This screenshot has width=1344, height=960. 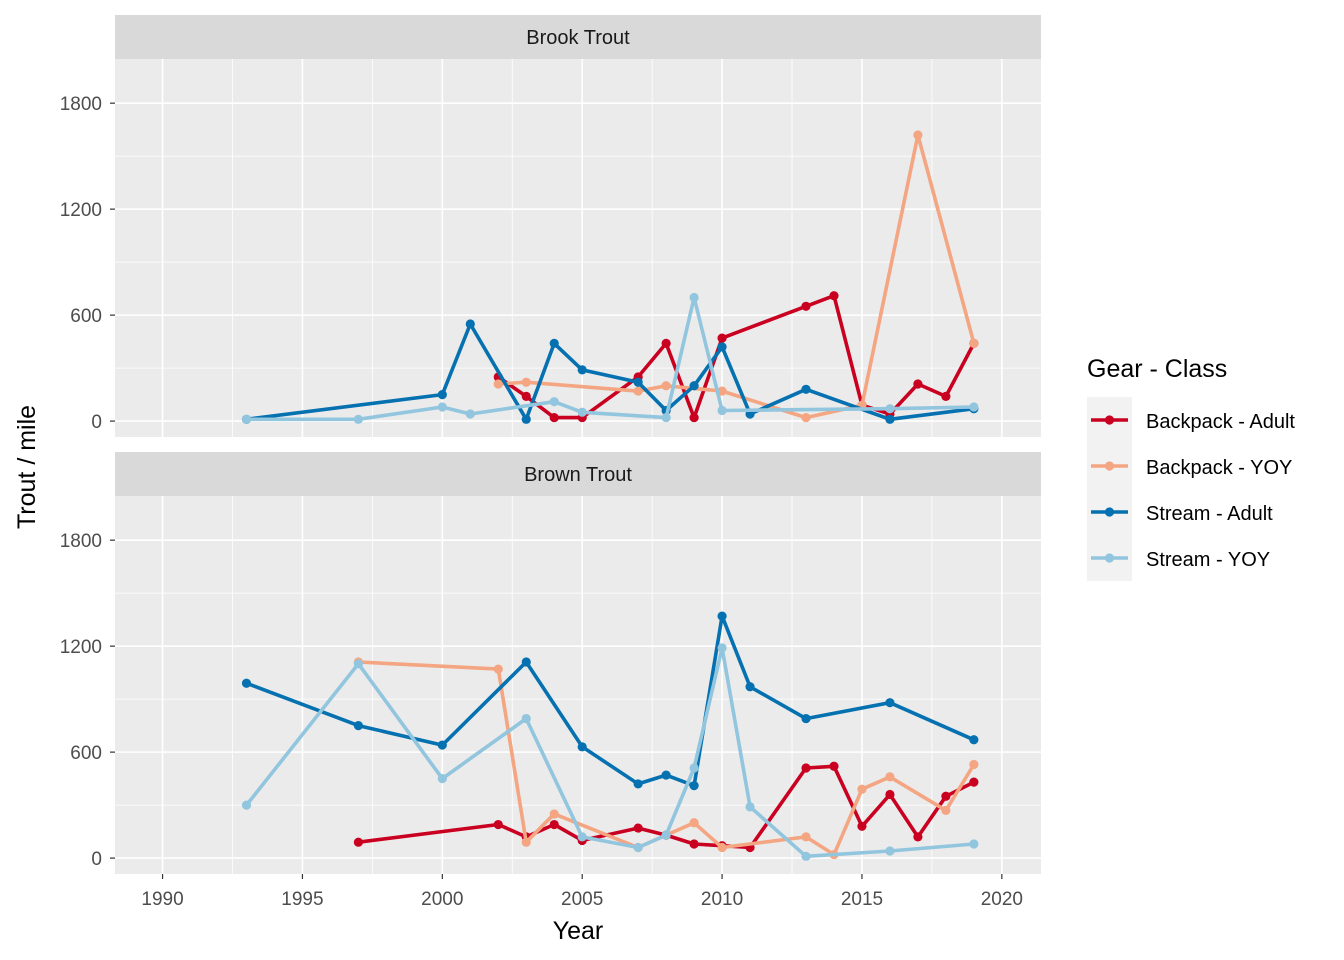 I want to click on y-axis-title: Trout / mile, so click(x=27, y=467).